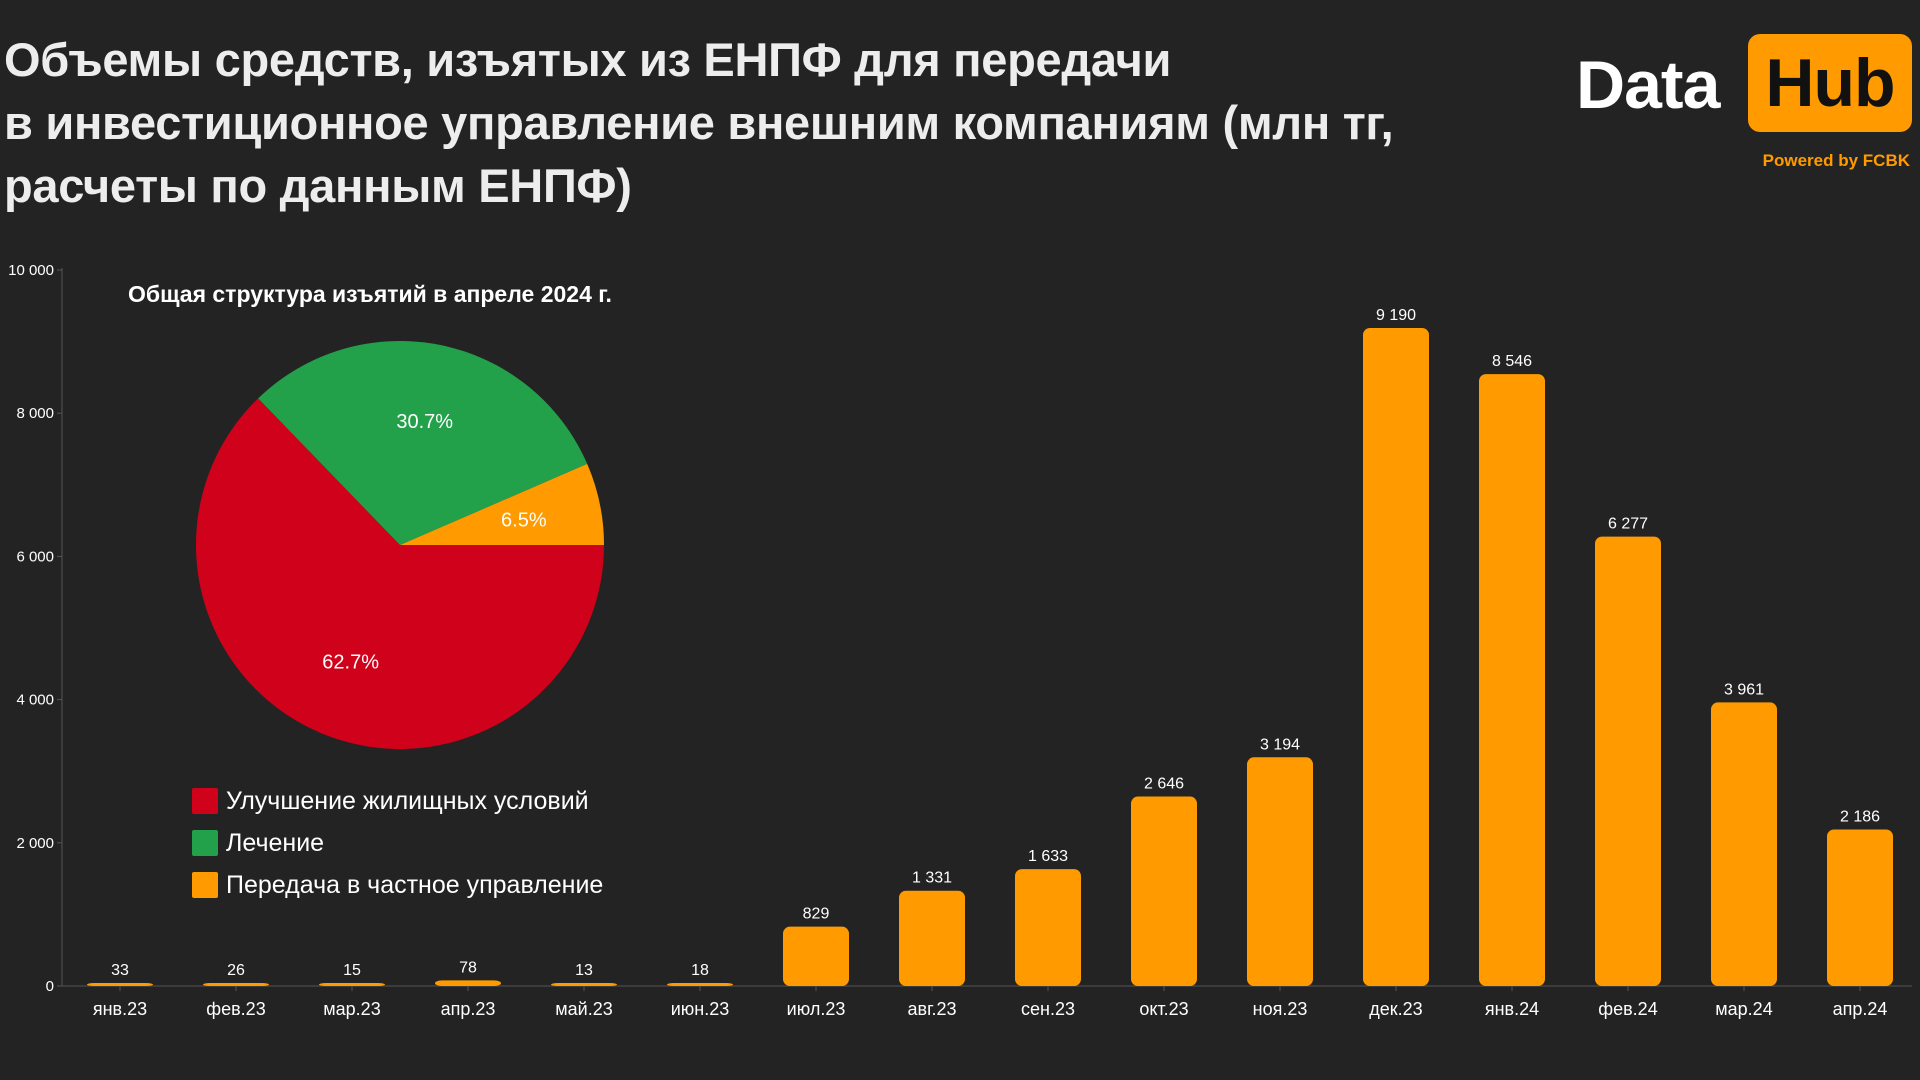  Describe the element at coordinates (1048, 856) in the screenshot. I see `bar-value-label: 1 633` at that location.